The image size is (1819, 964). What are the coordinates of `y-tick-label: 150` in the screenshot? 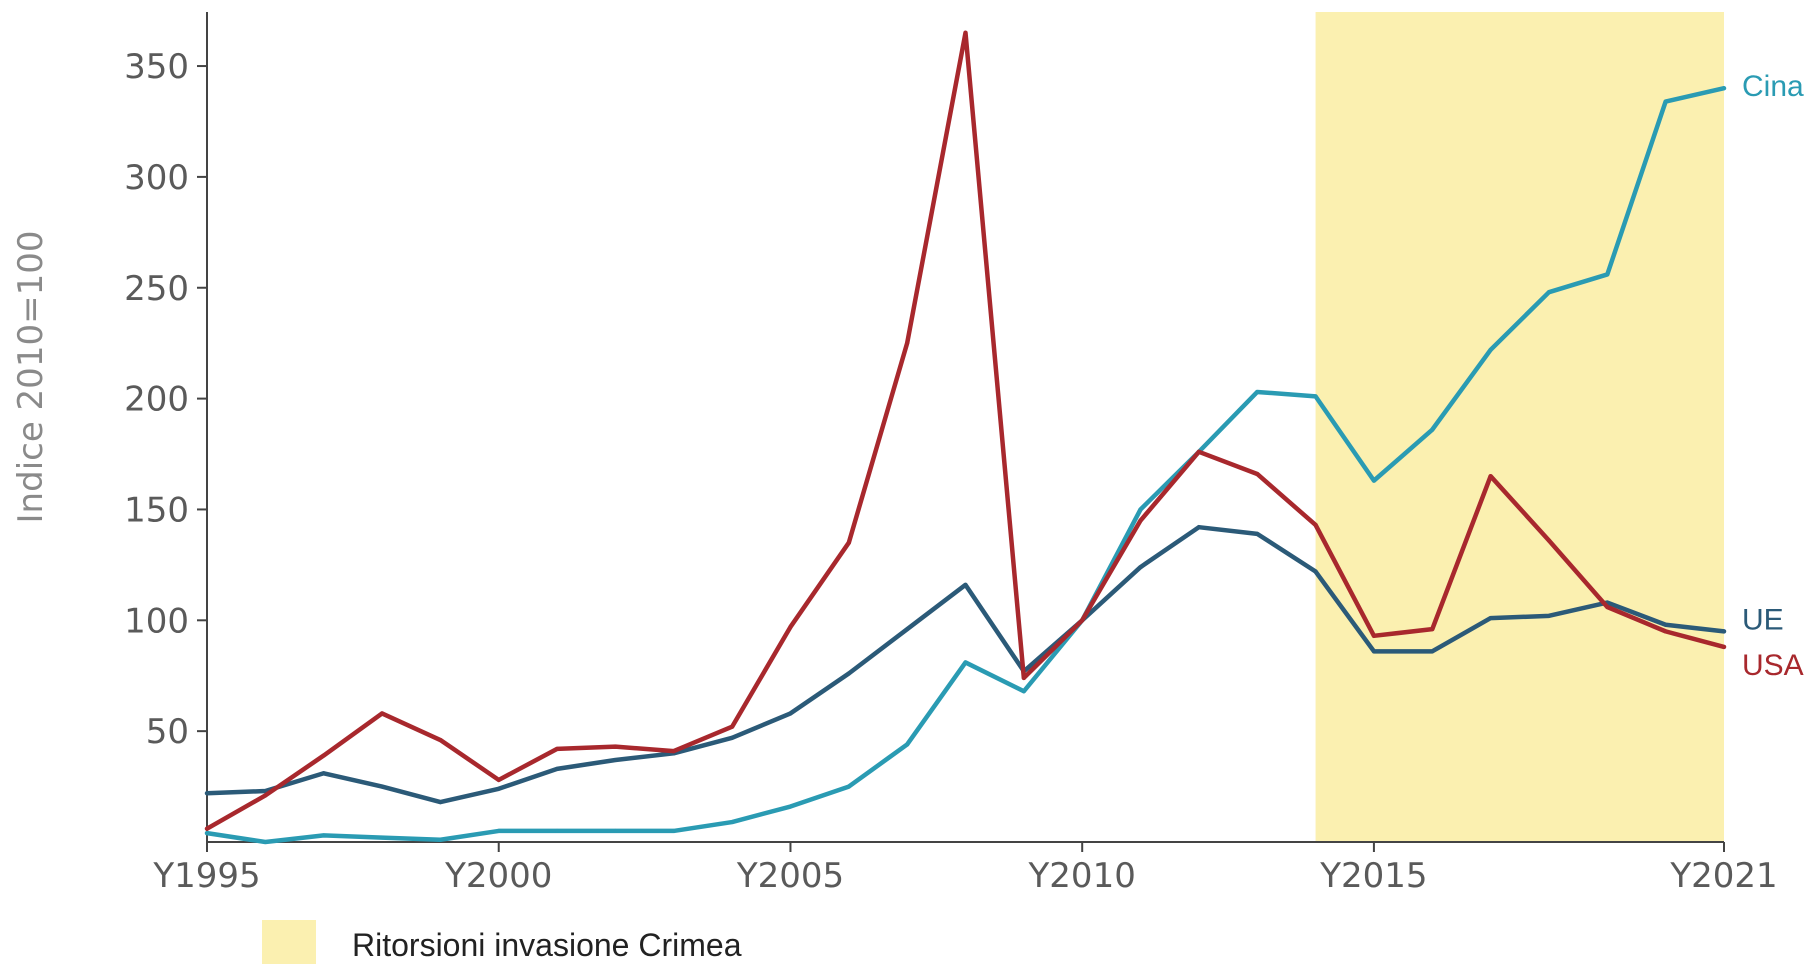 It's located at (156, 510).